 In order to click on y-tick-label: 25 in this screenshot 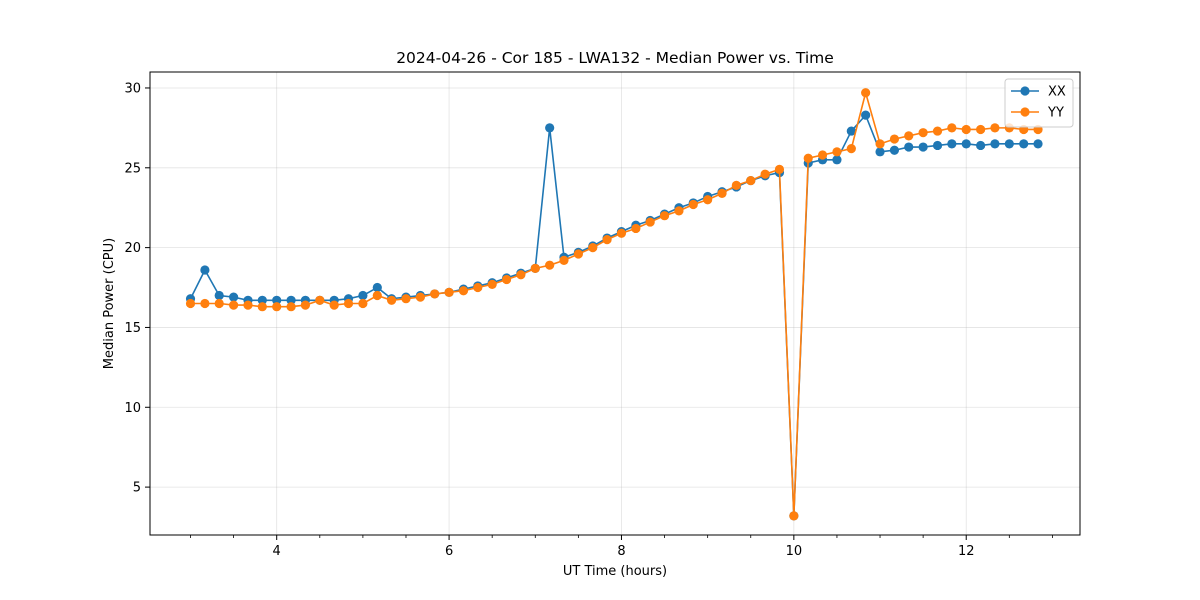, I will do `click(132, 168)`.